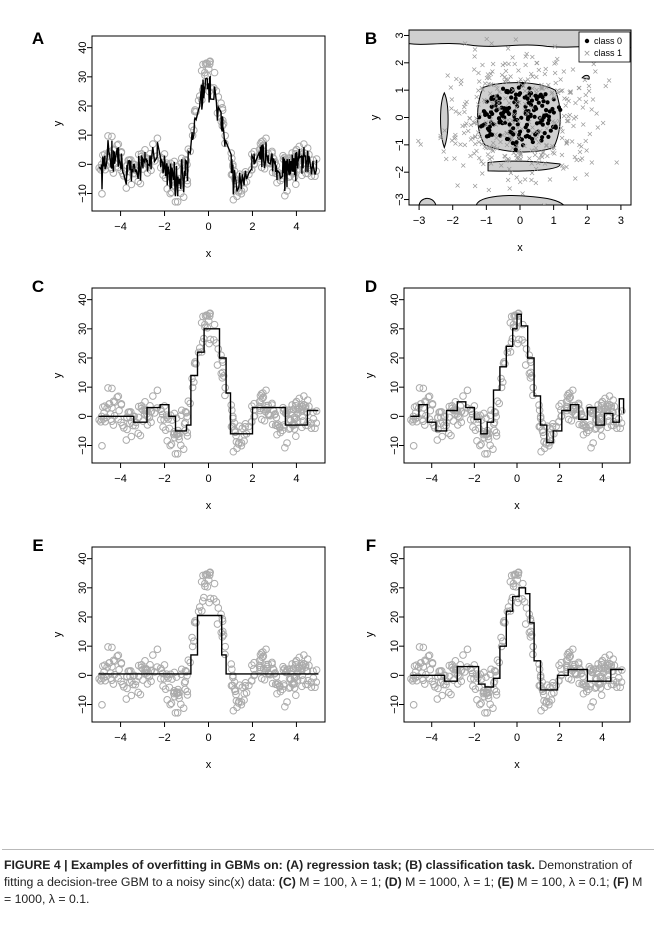 This screenshot has height=938, width=657. I want to click on region-bottom-band, so click(520, 200).